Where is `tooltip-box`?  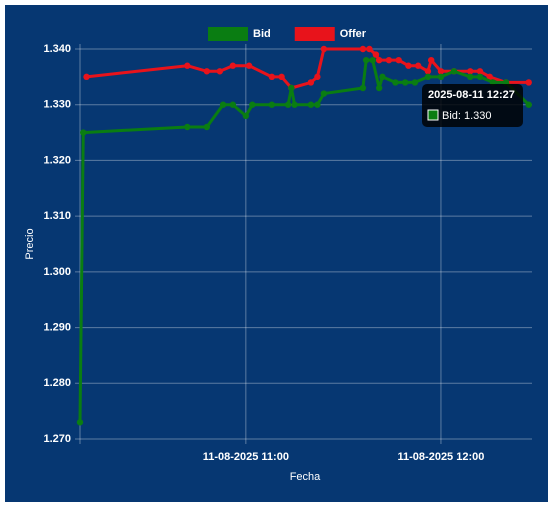
tooltip-box is located at coordinates (472, 105).